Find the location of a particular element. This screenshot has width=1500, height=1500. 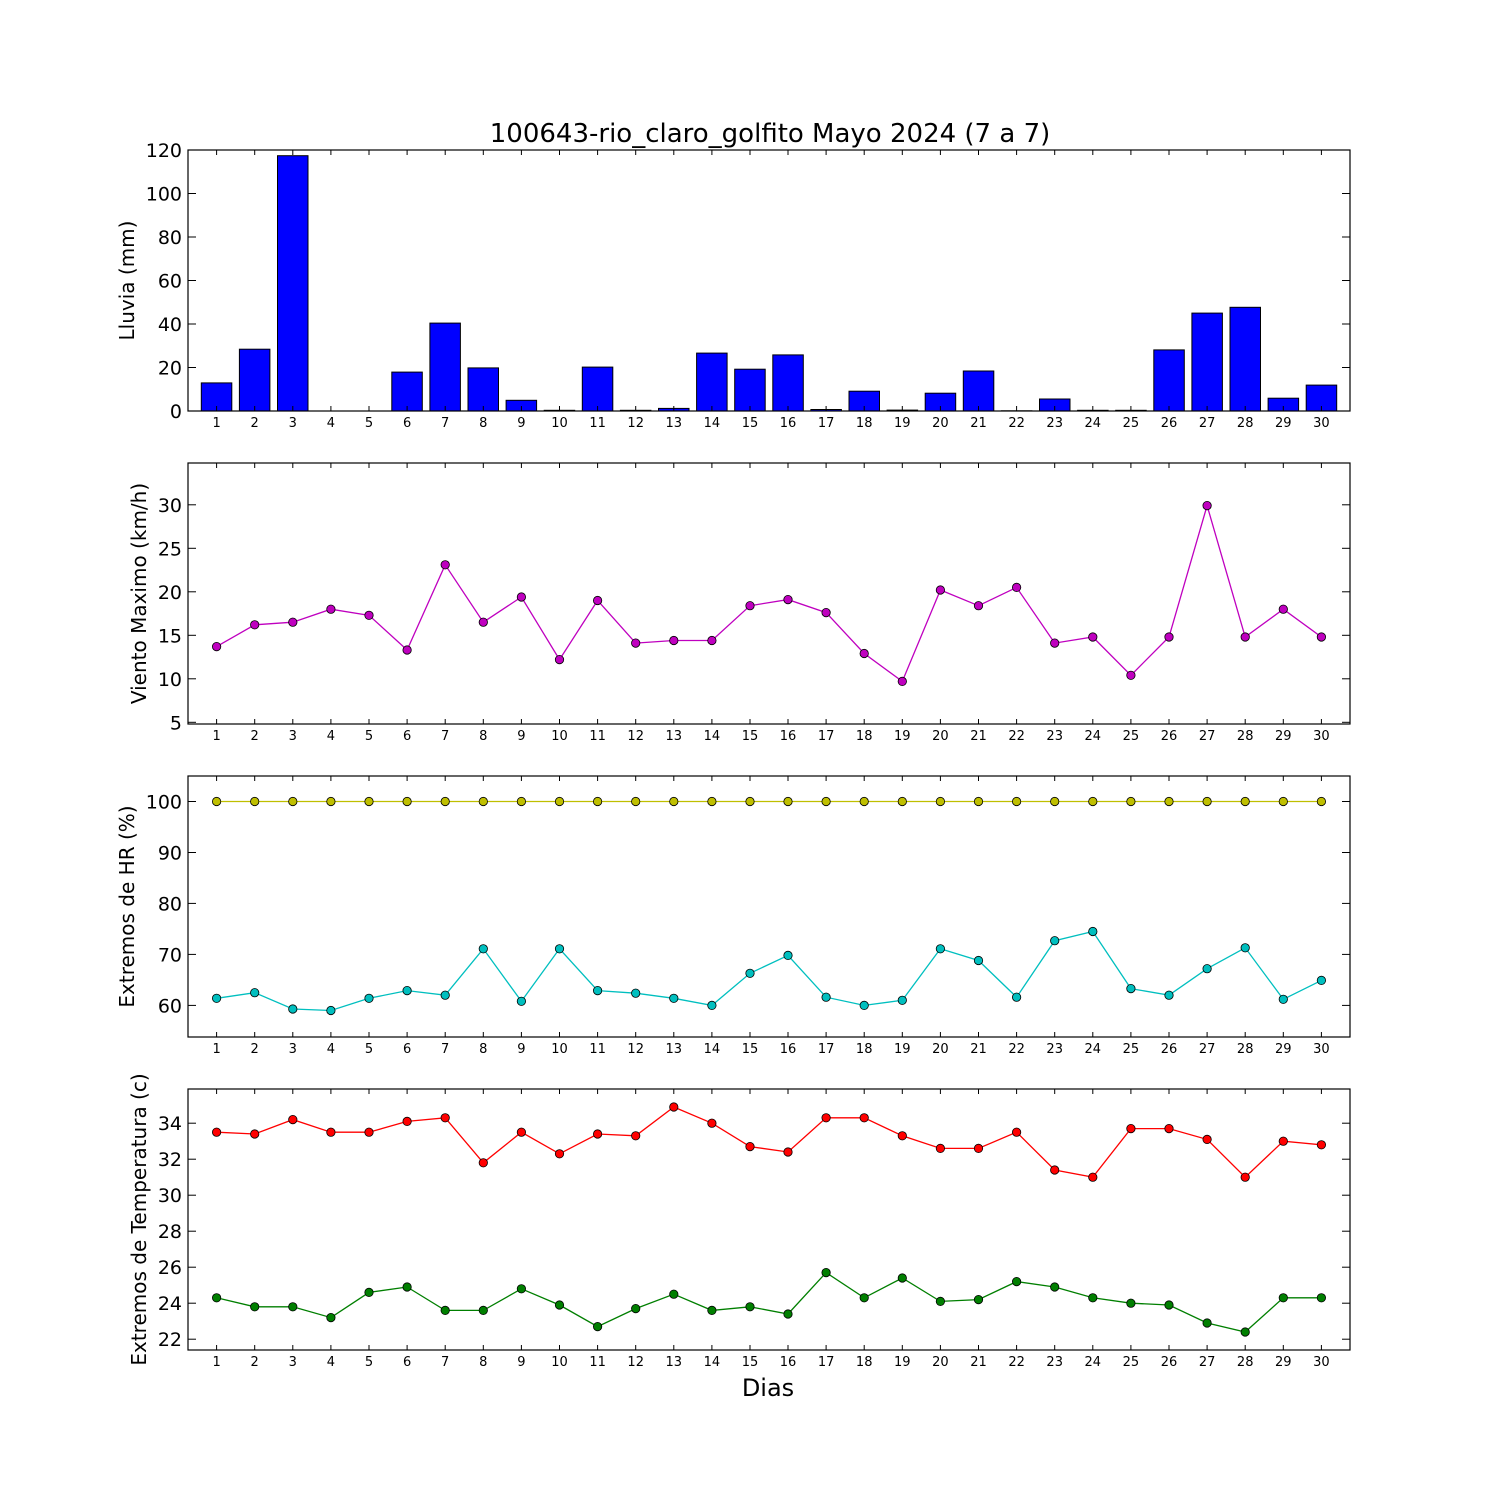

y-tick-label: 60 is located at coordinates (170, 1006).